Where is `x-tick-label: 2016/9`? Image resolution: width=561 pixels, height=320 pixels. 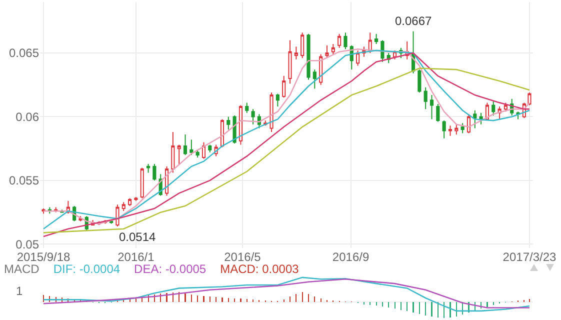
x-tick-label: 2016/9 is located at coordinates (351, 257).